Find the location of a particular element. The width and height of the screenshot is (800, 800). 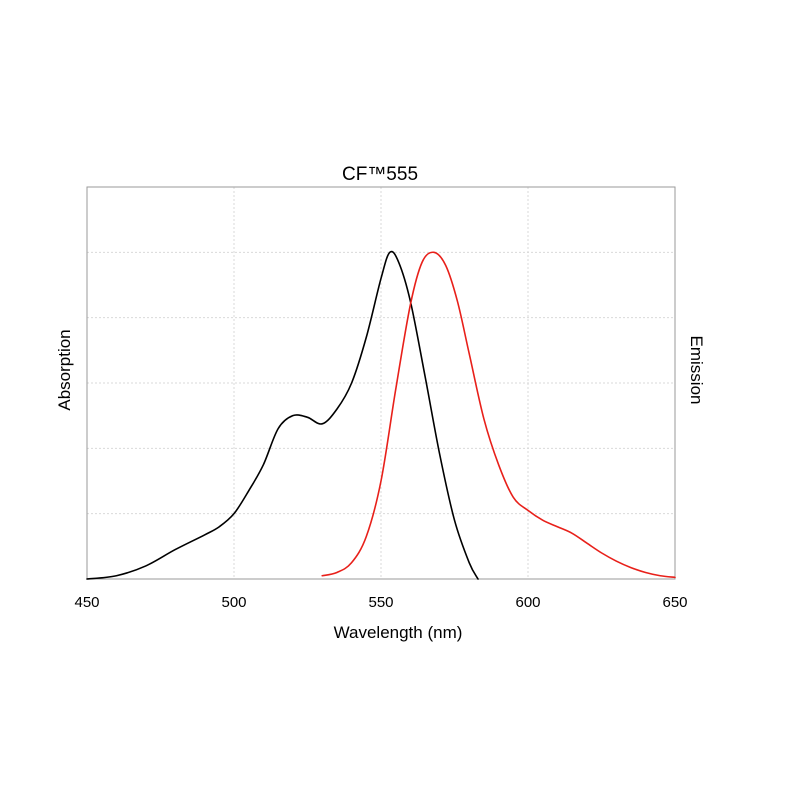

y-axis-label-right: Emission is located at coordinates (696, 370).